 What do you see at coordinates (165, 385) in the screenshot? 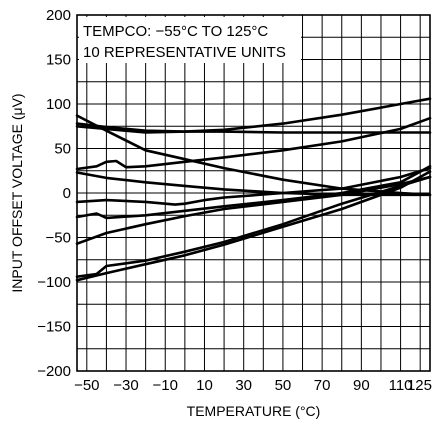
I see `x-tick-label: −10` at bounding box center [165, 385].